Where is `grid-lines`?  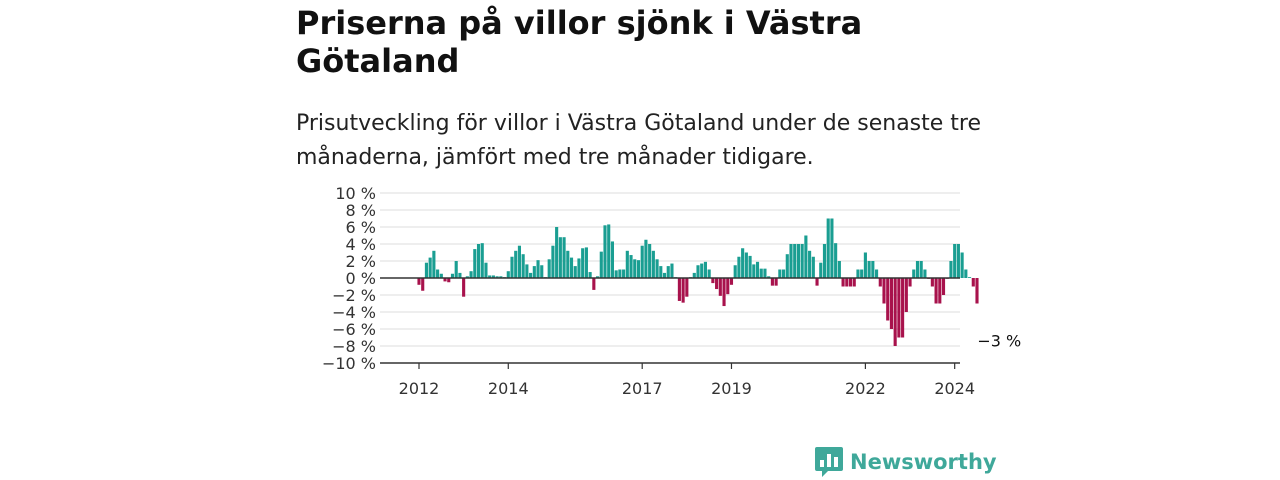 grid-lines is located at coordinates (670, 269).